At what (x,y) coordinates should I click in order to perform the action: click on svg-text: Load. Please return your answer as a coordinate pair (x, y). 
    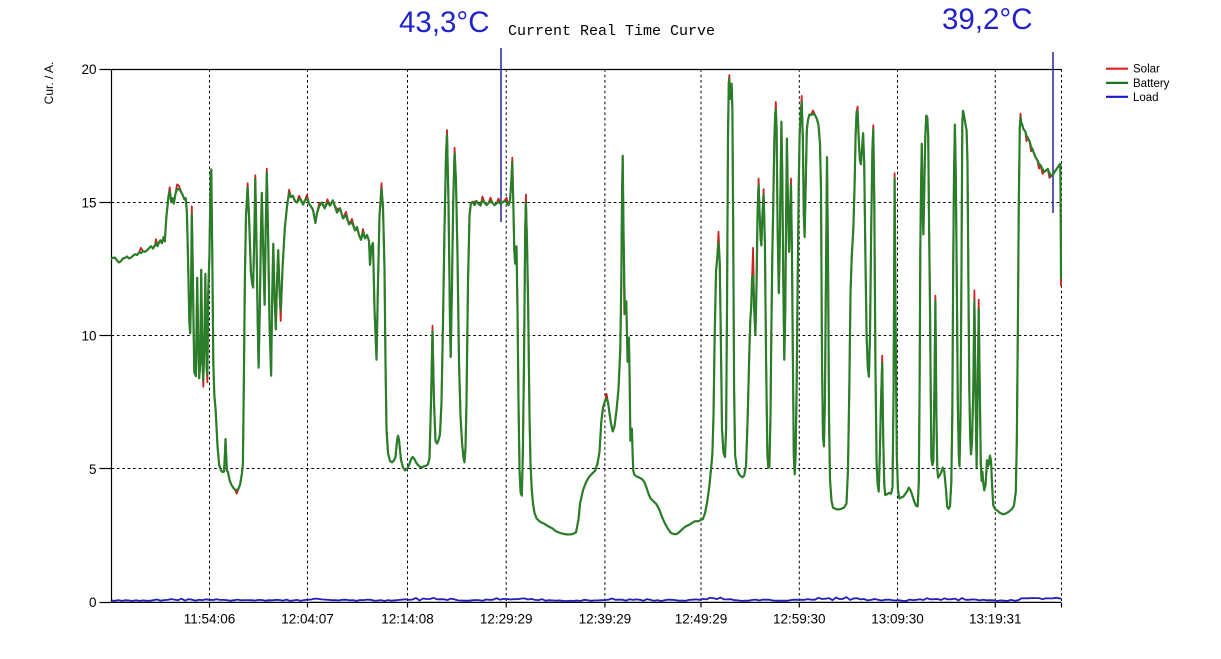
    Looking at the image, I should click on (1146, 98).